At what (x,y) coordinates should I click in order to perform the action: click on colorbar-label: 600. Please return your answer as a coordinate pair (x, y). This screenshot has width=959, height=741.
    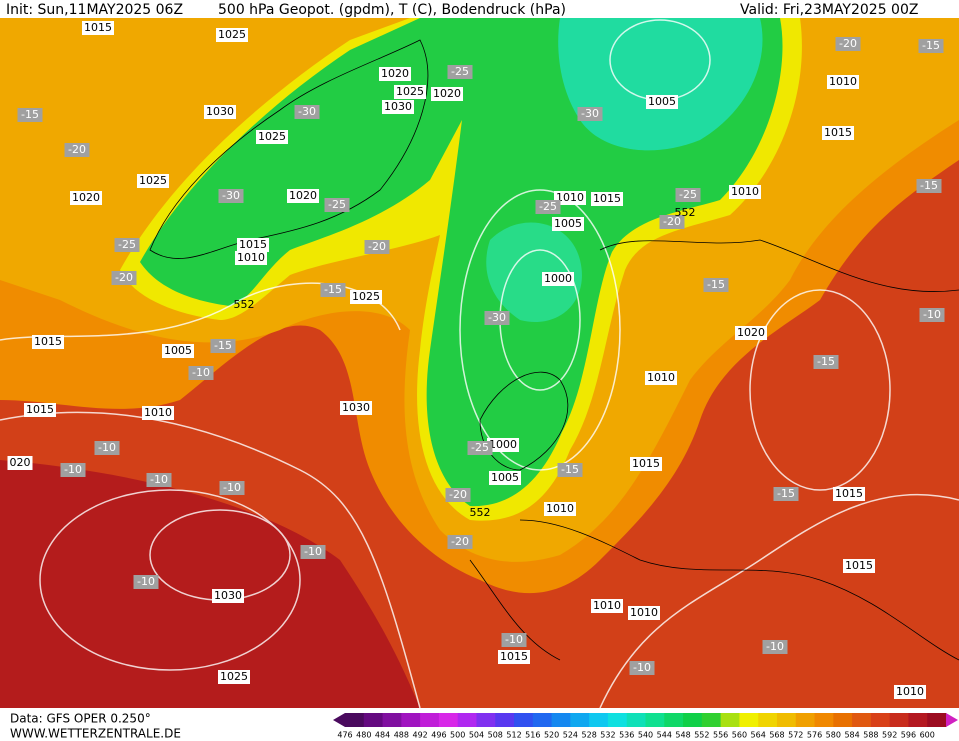
    Looking at the image, I should click on (927, 735).